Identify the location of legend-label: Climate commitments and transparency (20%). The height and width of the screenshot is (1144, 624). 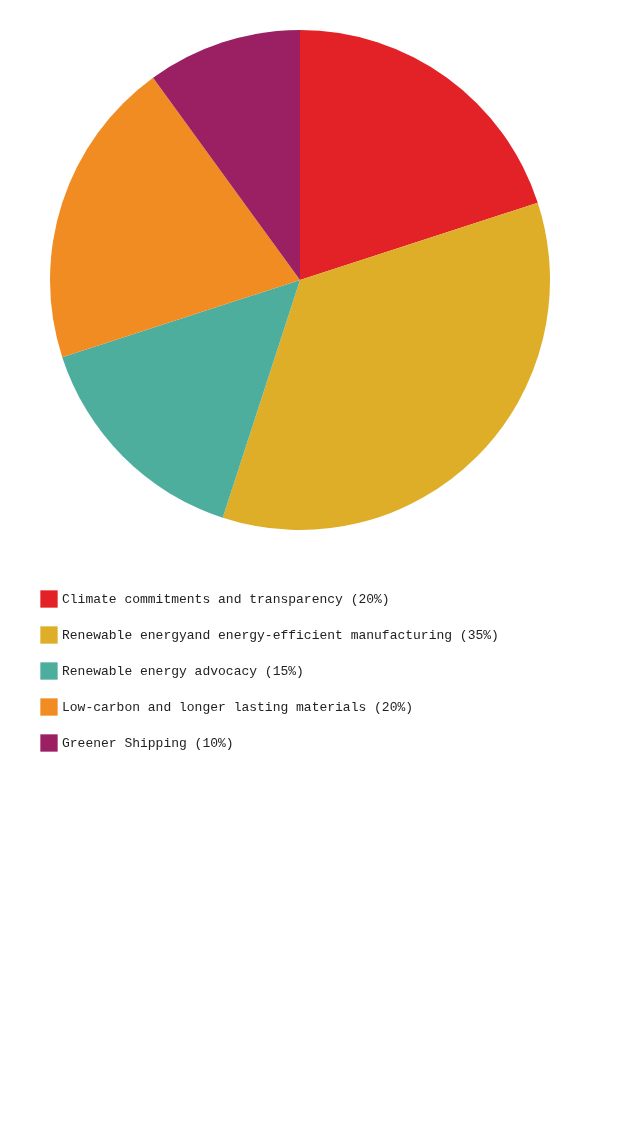
(226, 599).